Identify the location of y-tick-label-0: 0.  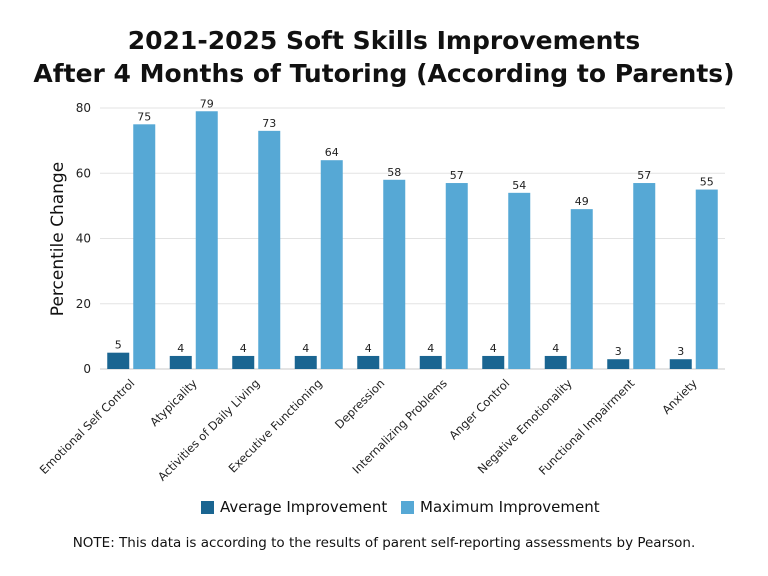
(87, 369).